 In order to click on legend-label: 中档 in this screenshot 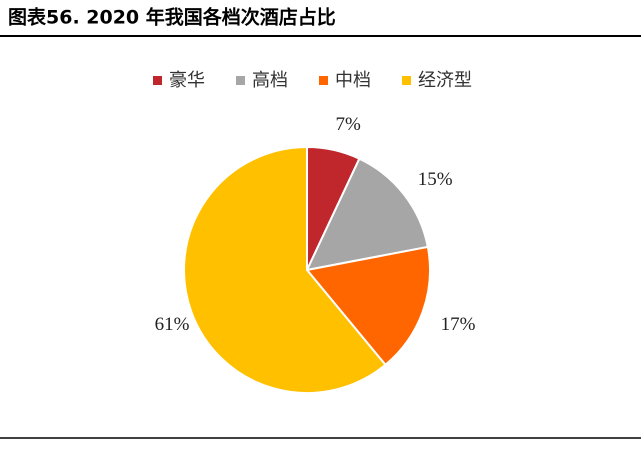, I will do `click(353, 80)`.